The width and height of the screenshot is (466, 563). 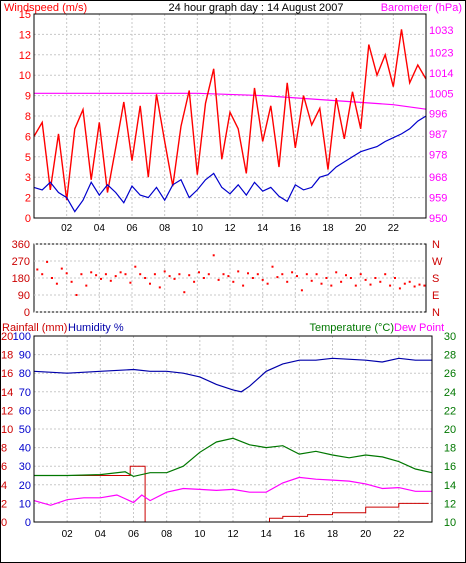 What do you see at coordinates (230, 101) in the screenshot?
I see `barometer-line` at bounding box center [230, 101].